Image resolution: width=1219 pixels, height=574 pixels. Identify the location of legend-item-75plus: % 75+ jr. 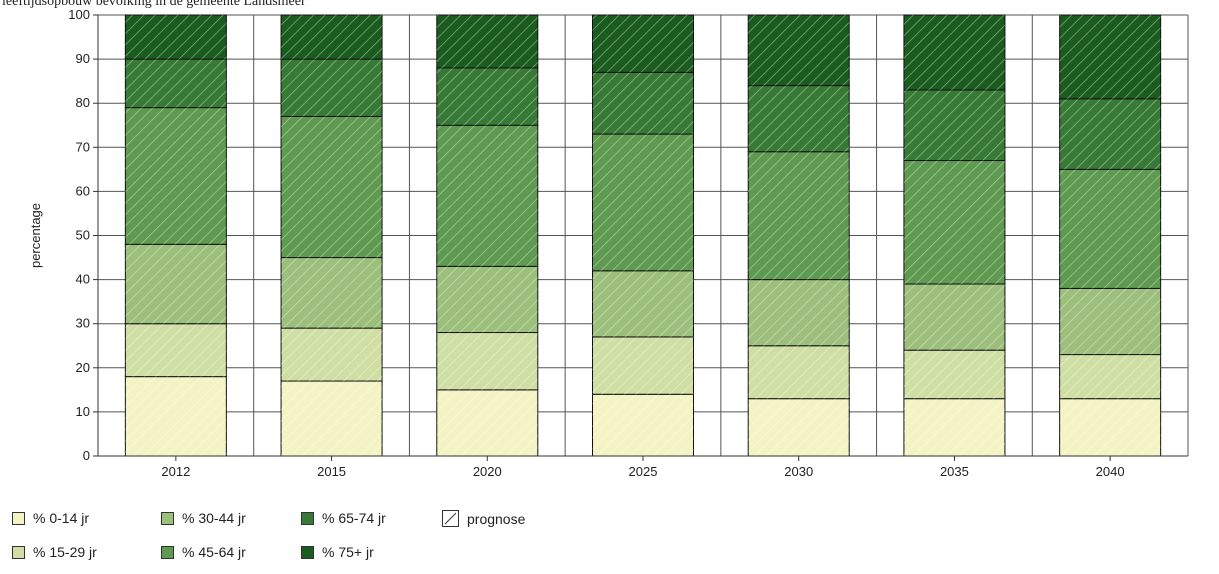
(337, 552).